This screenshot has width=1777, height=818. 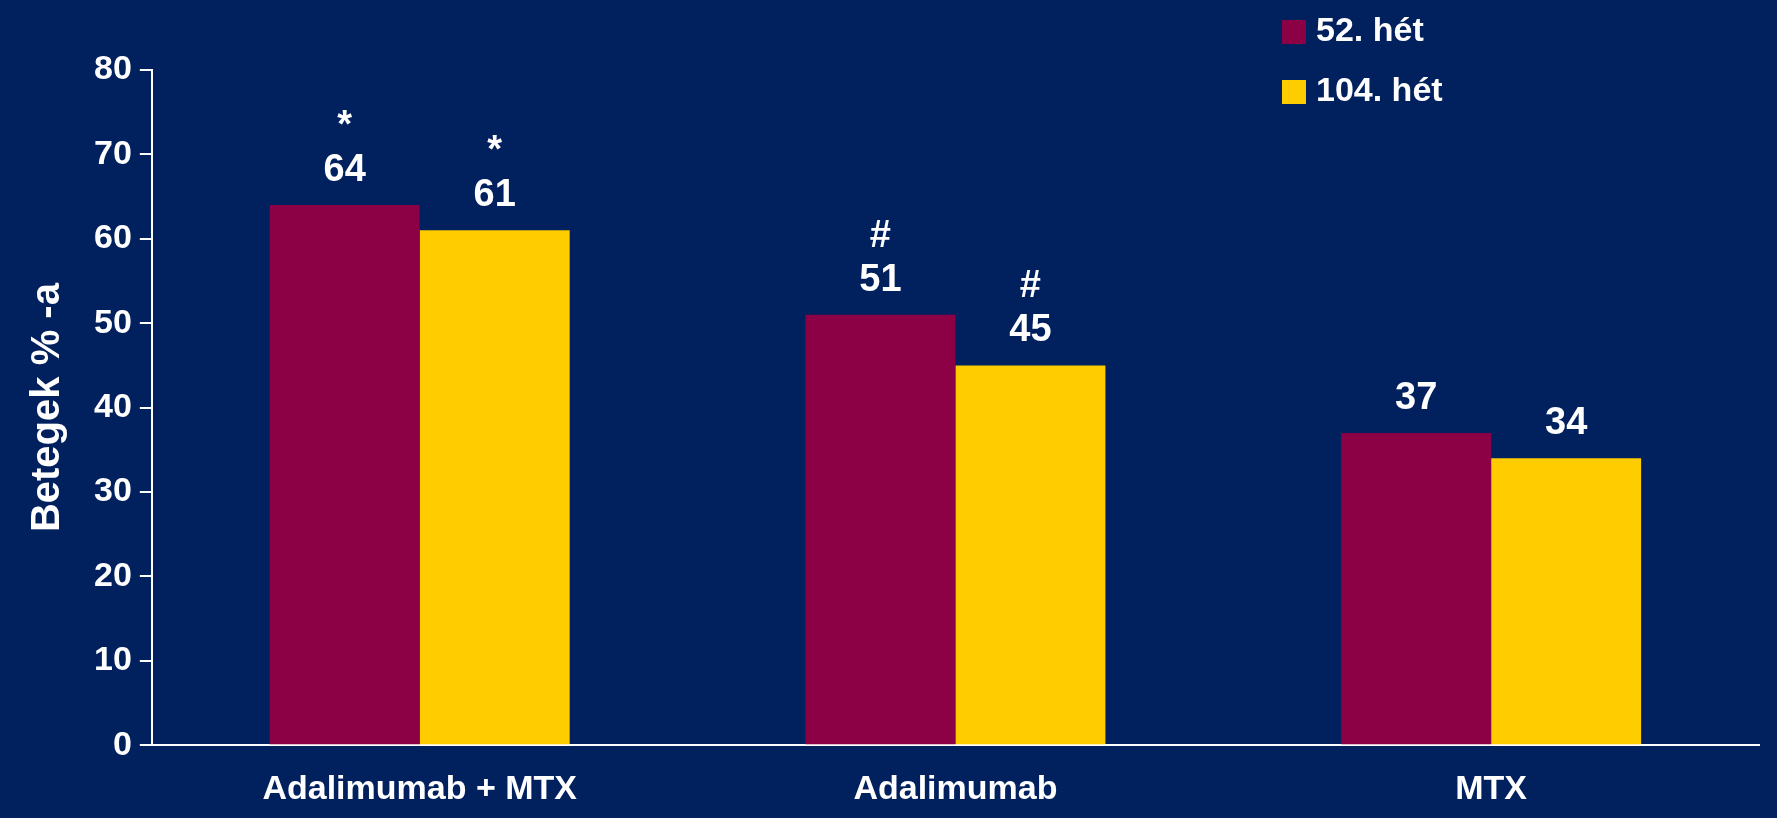 I want to click on x-tick-label: Adalimumab + MTX, so click(x=420, y=786).